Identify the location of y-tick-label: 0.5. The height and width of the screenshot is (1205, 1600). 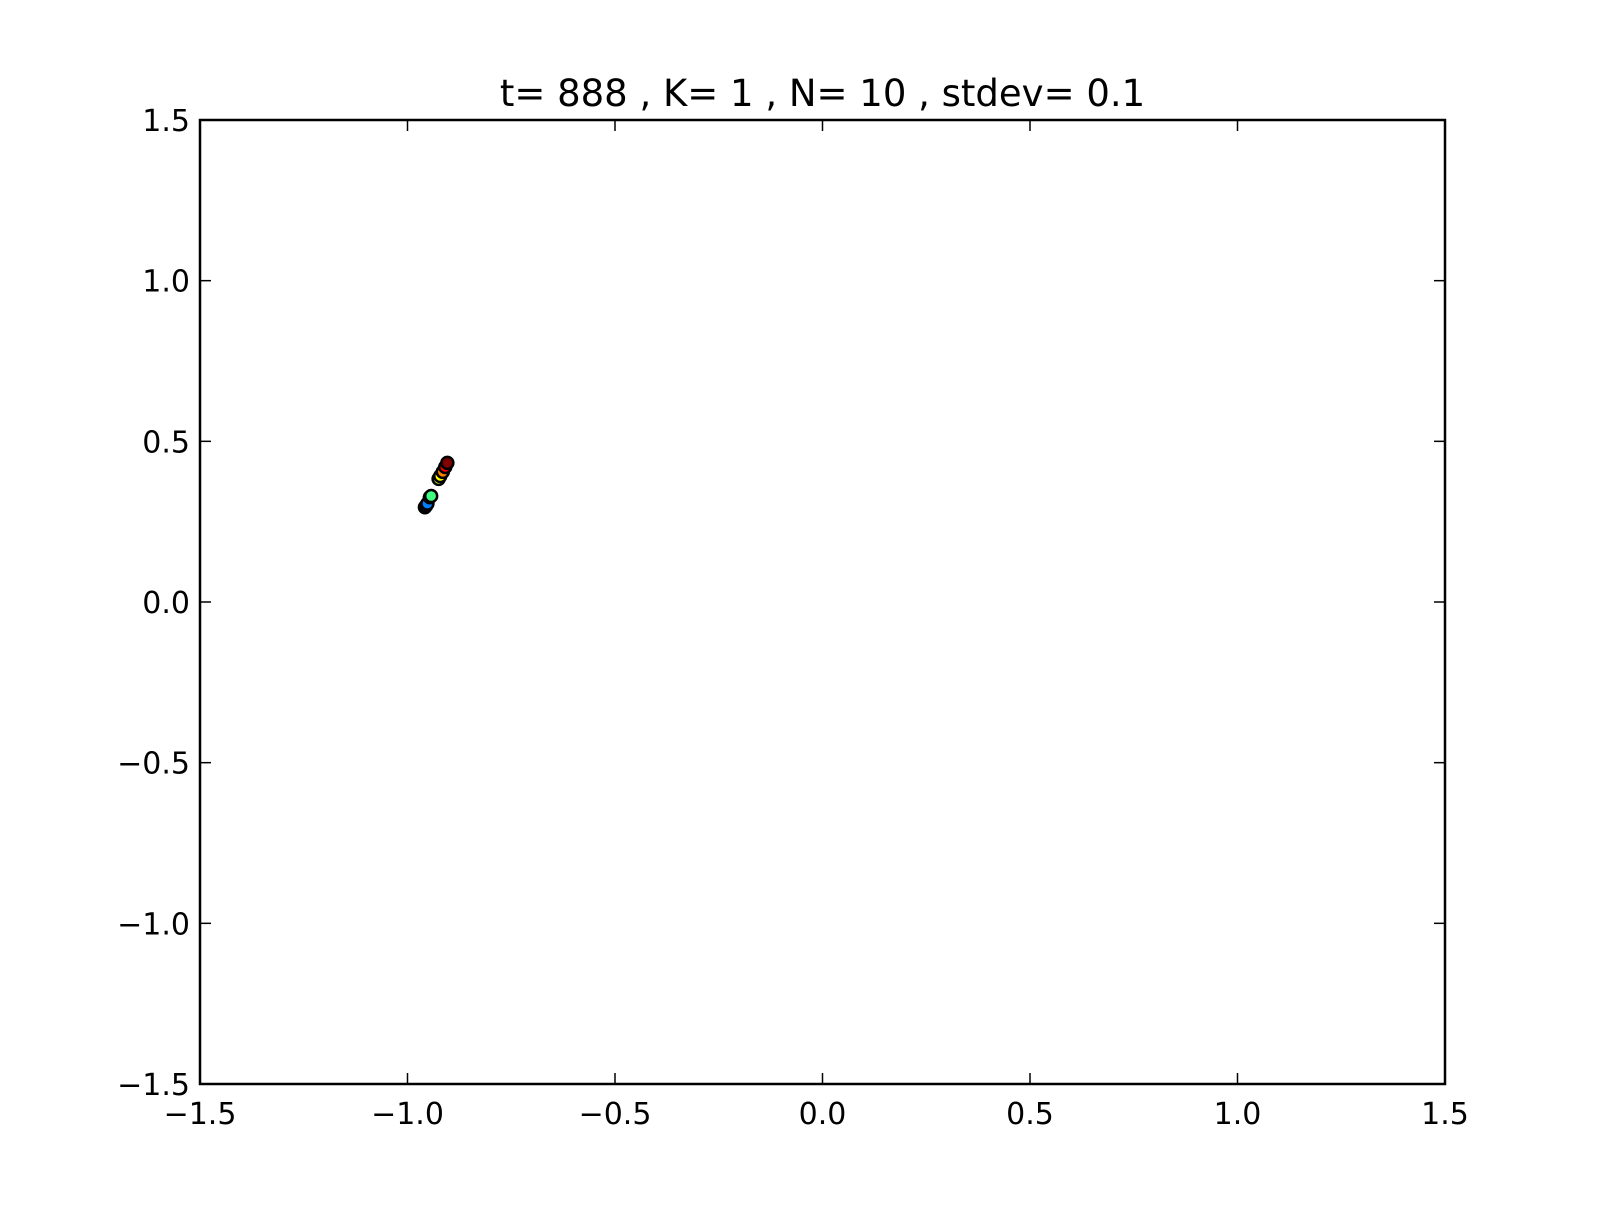
(166, 442).